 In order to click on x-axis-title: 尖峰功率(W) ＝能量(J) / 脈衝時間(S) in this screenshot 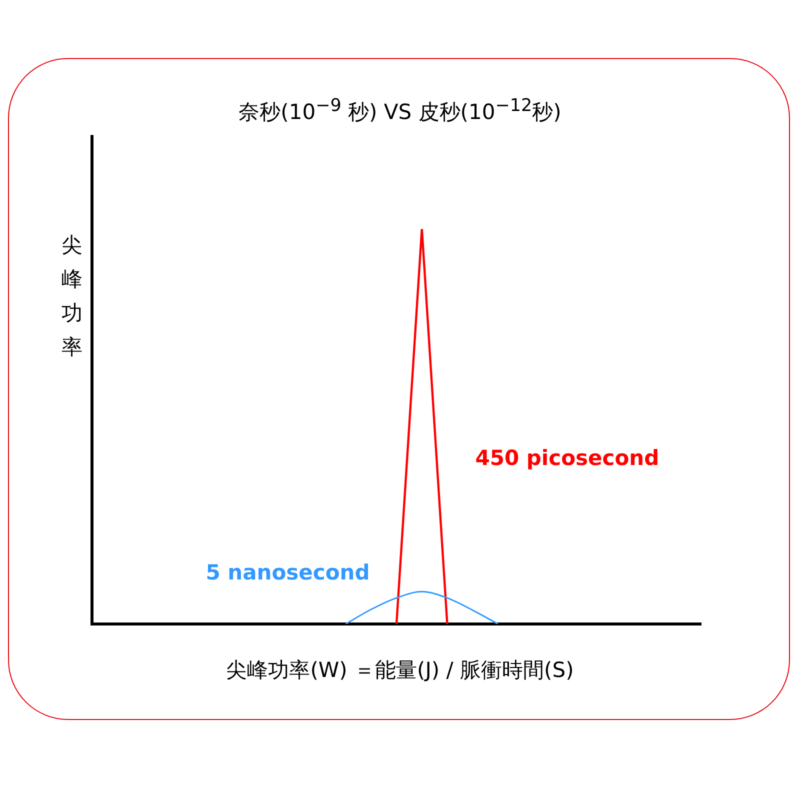, I will do `click(400, 670)`.